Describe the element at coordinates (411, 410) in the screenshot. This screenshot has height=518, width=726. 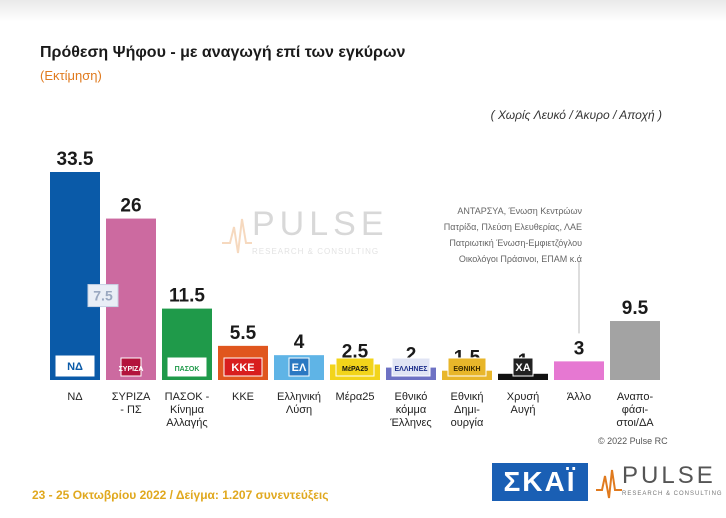
I see `category-label-6: κόμμα` at that location.